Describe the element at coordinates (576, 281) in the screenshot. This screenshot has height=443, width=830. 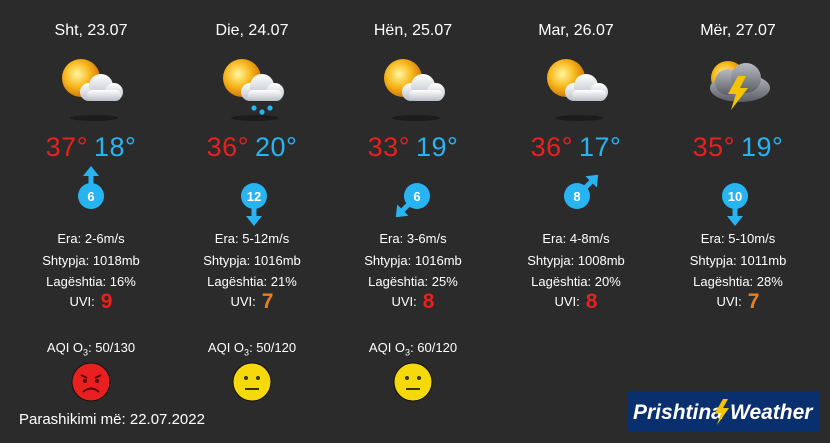
I see `humidity-stat: Lagështia: 20%` at that location.